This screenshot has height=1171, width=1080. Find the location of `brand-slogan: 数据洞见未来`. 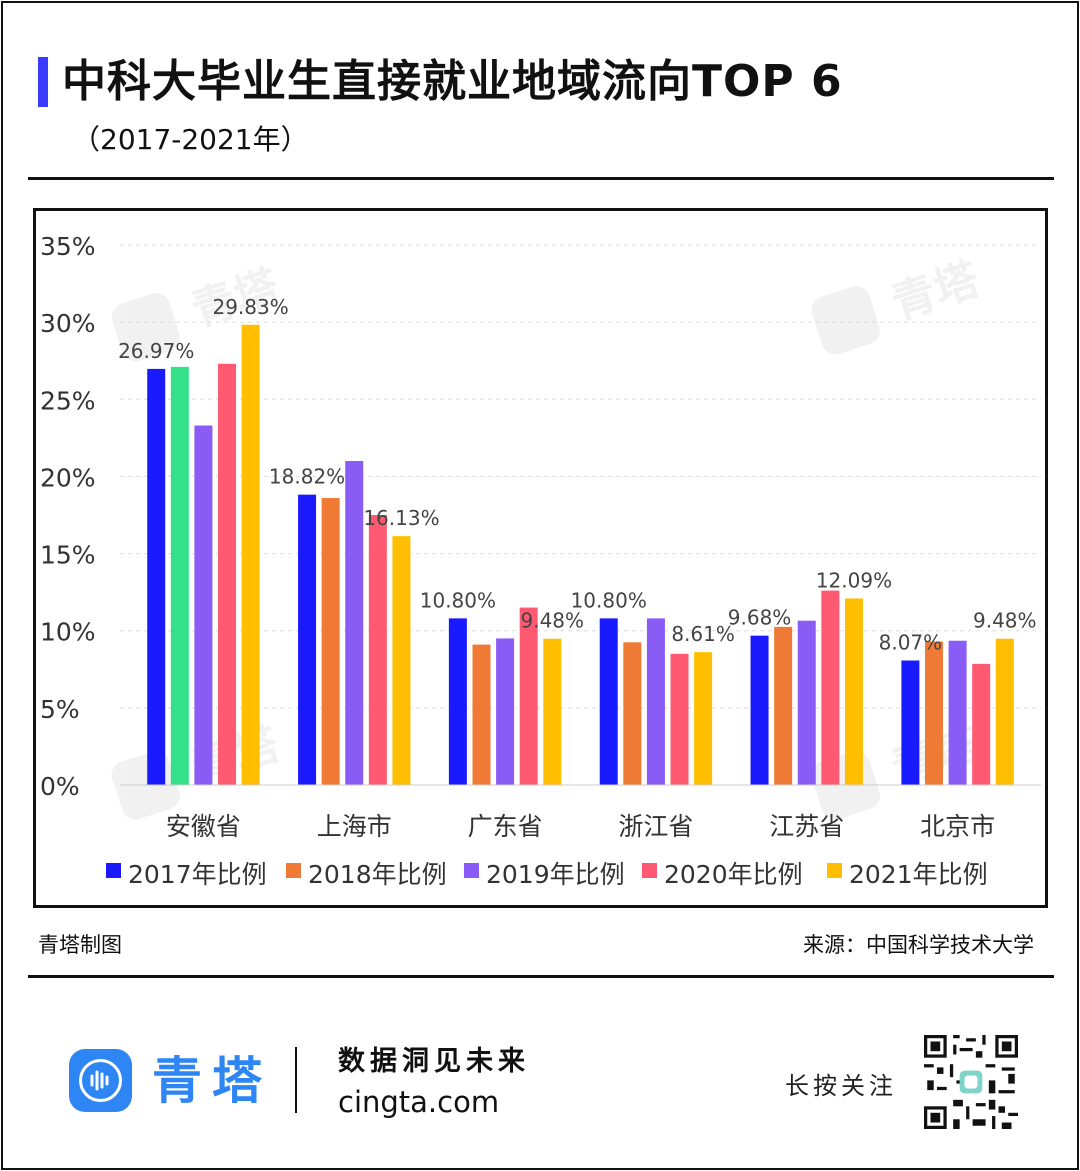

brand-slogan: 数据洞见未来 is located at coordinates (434, 1061).